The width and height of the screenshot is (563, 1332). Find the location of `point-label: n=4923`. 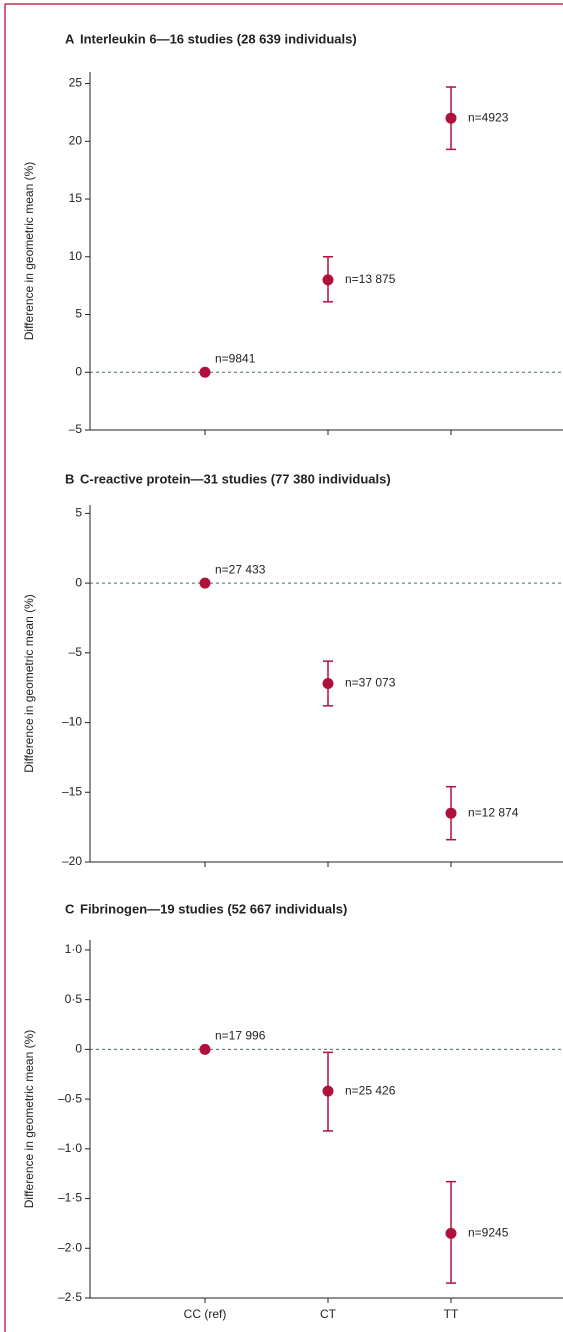

point-label: n=4923 is located at coordinates (488, 117).